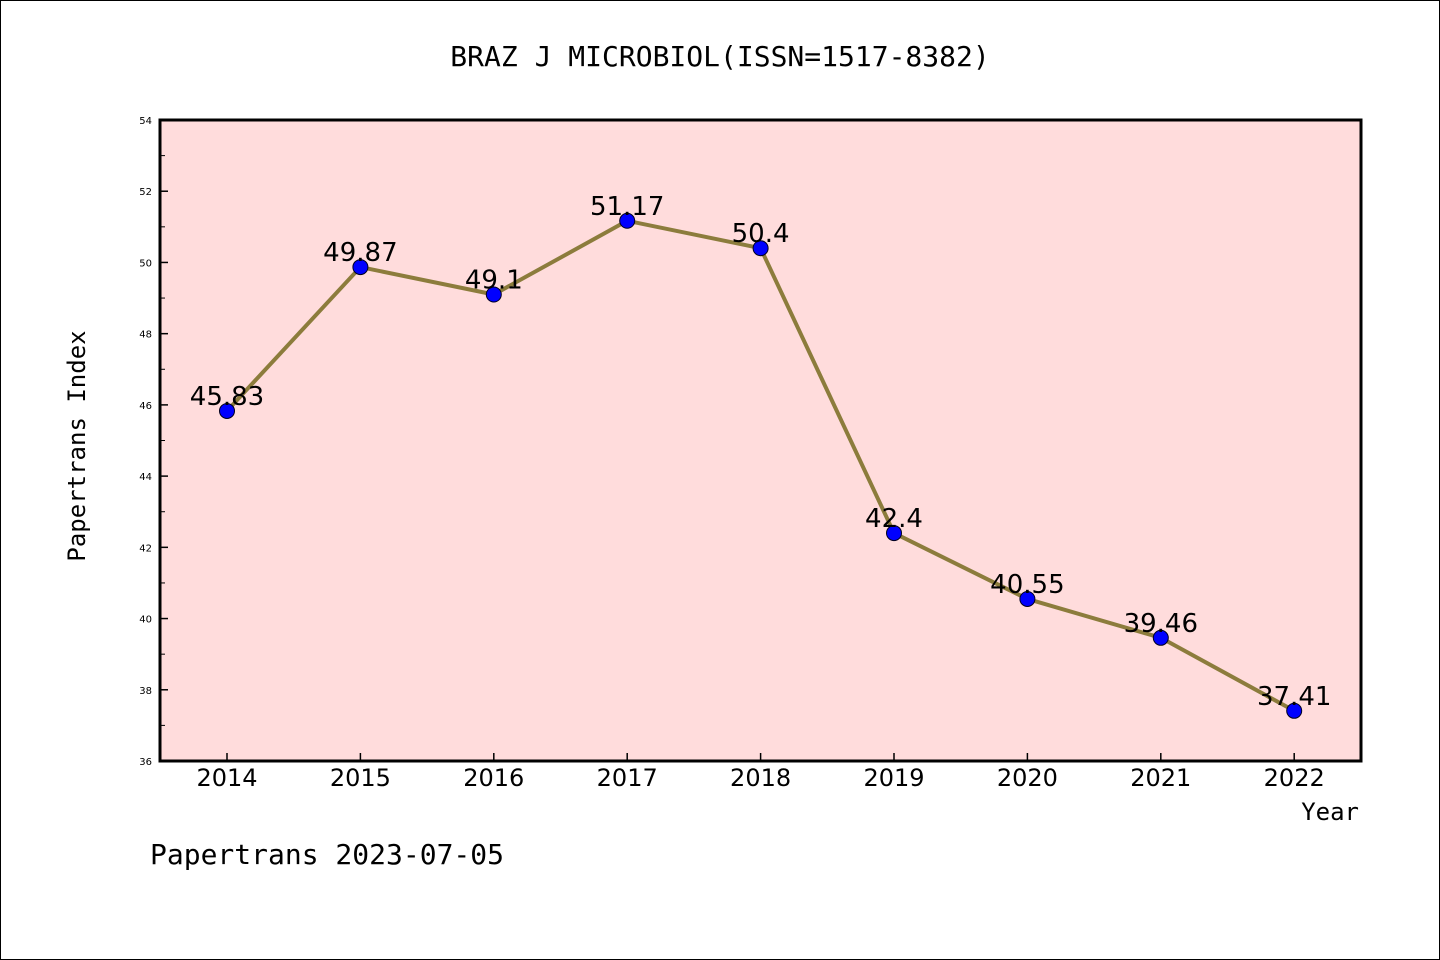  I want to click on x-tick-label-2021: 2021, so click(1160, 778).